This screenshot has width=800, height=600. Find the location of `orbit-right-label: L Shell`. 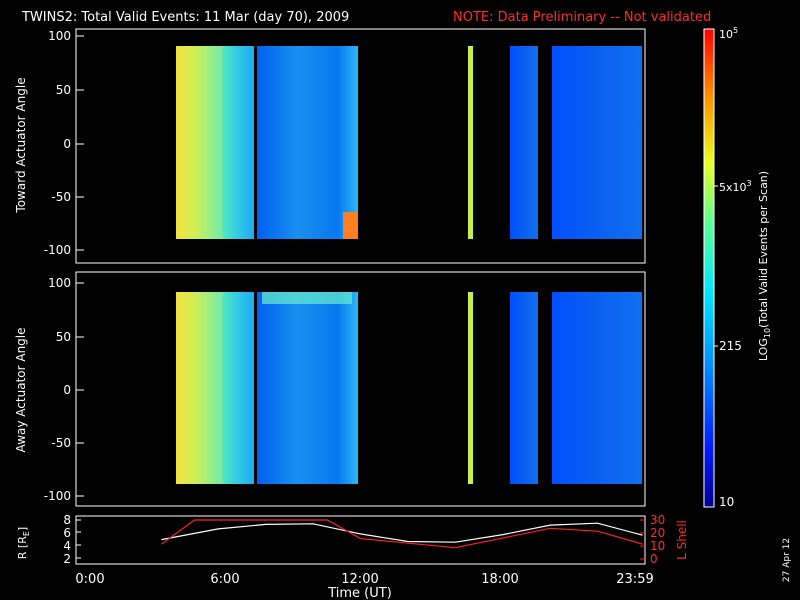

orbit-right-label: L Shell is located at coordinates (682, 540).